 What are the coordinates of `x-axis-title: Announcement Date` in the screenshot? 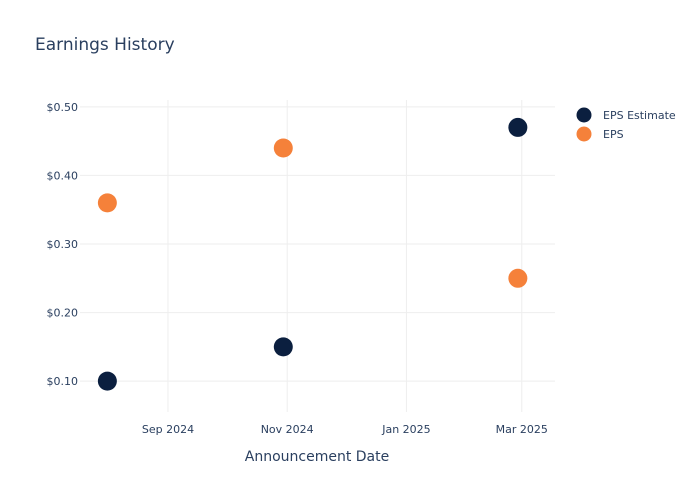 It's located at (317, 457).